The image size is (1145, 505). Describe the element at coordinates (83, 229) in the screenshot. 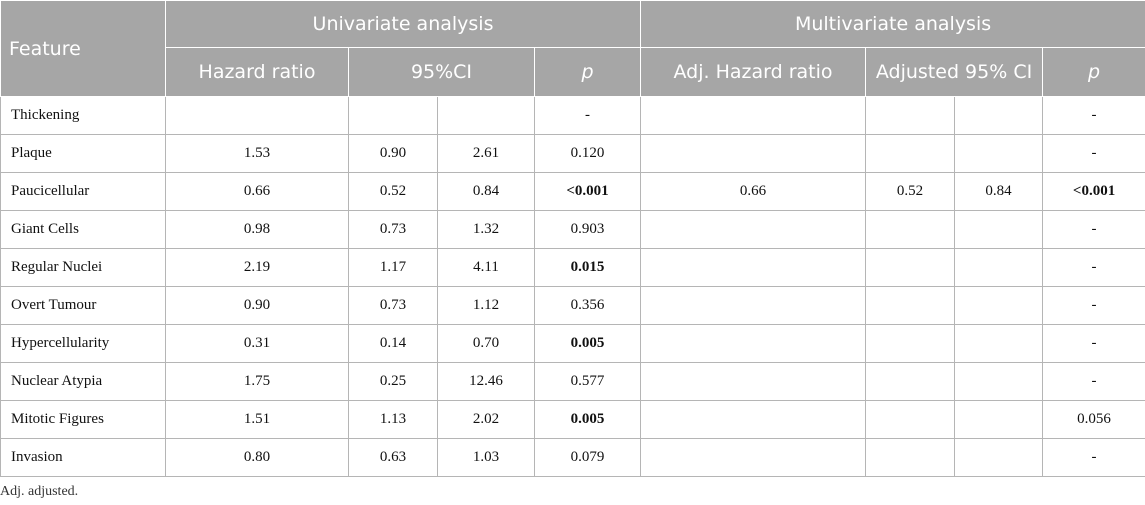

I see `feature-cell: Giant Cells` at that location.